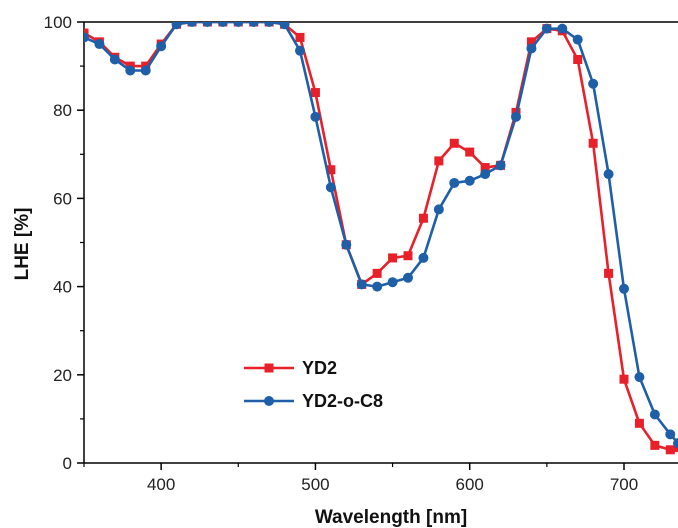  I want to click on legend-label-yd2-o-c8: YD2-o-C8, so click(342, 401).